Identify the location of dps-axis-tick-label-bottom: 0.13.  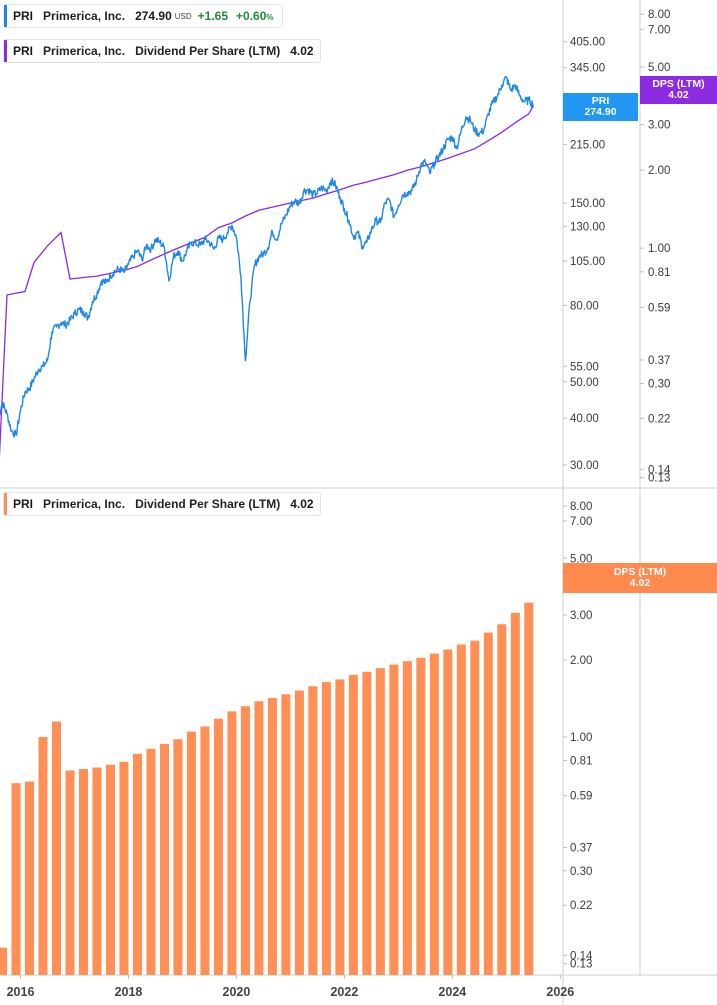
(581, 965).